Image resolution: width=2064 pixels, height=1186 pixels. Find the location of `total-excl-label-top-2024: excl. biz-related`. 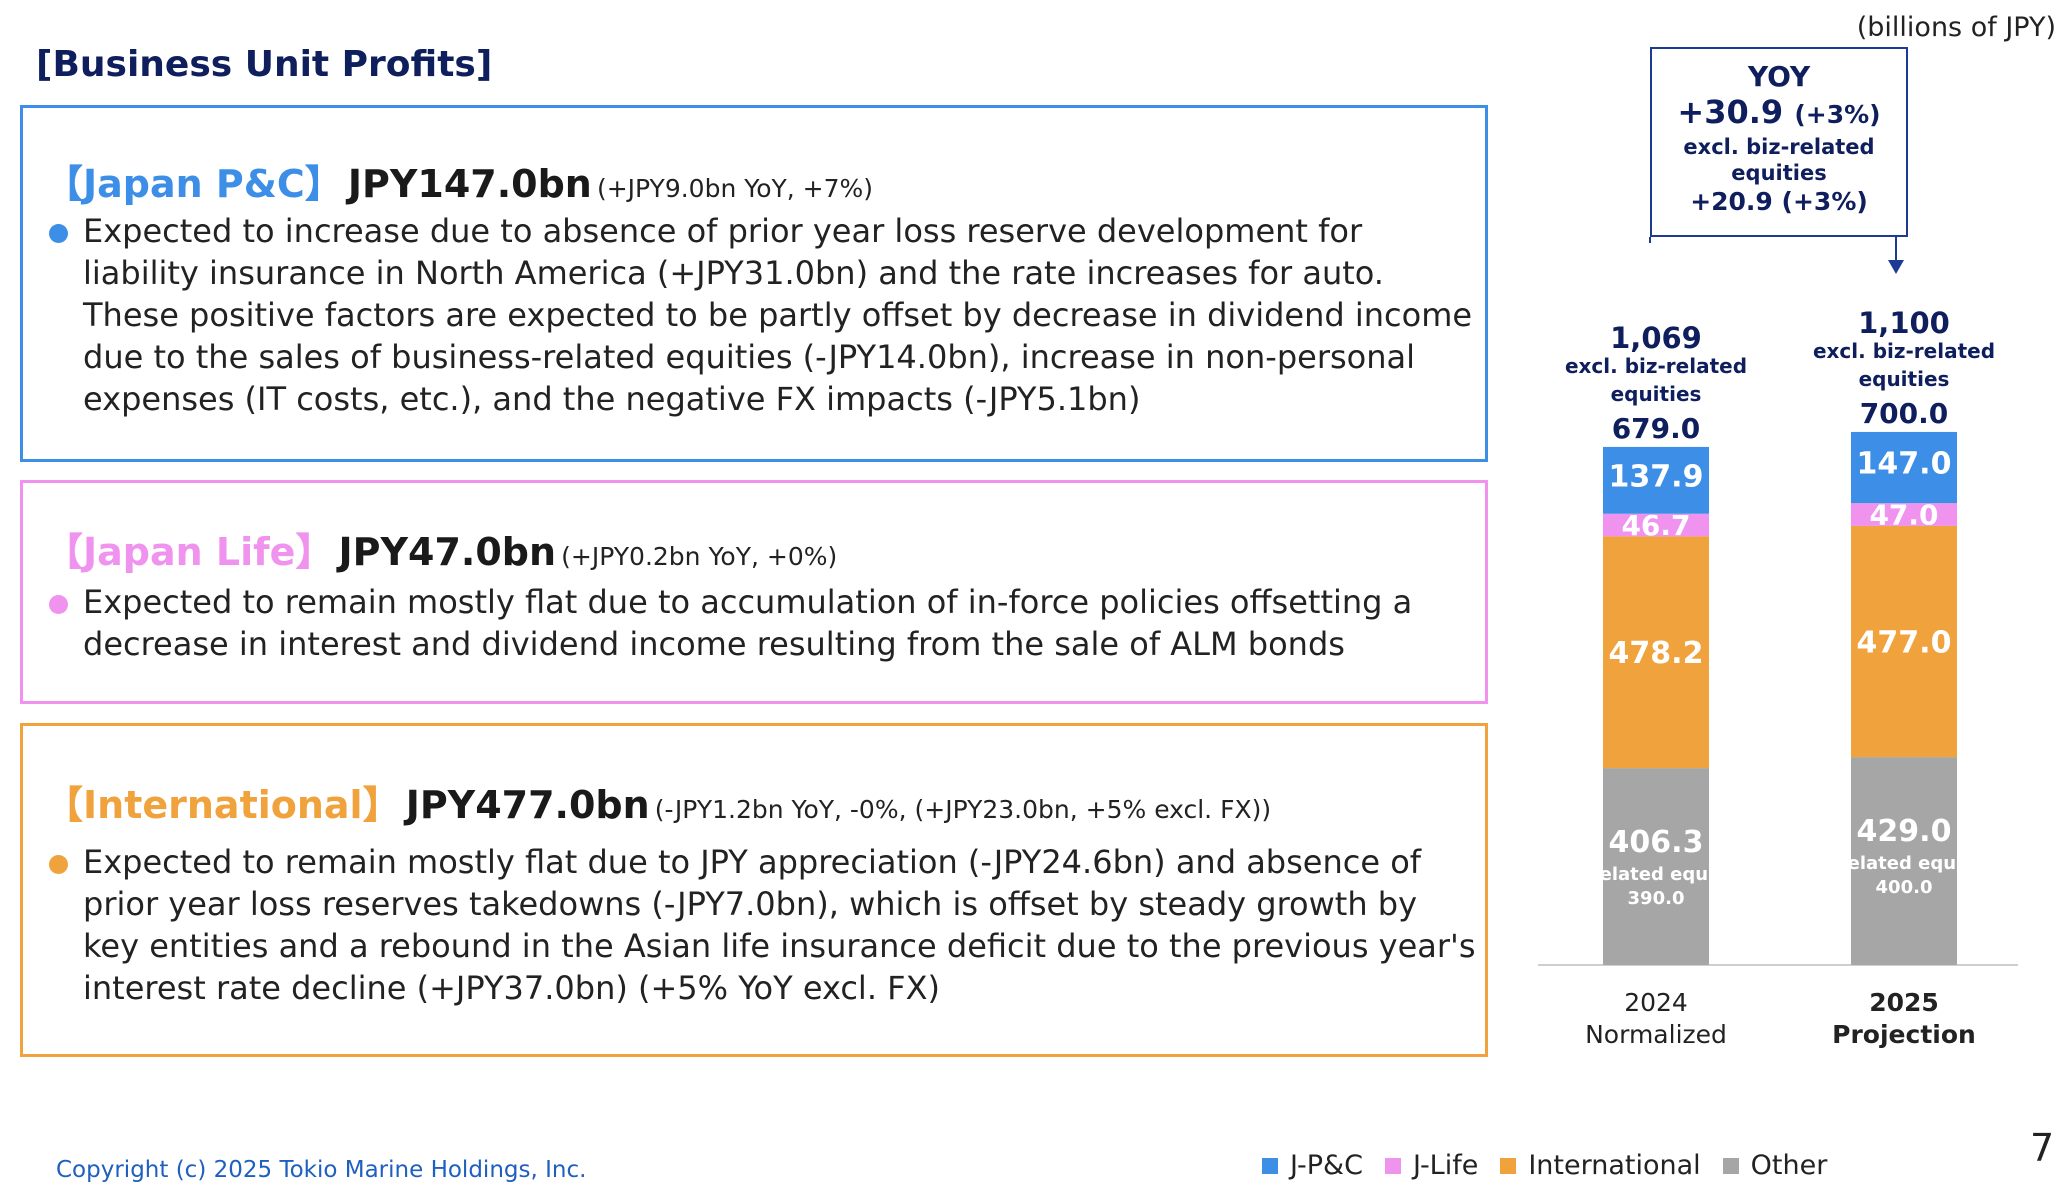

total-excl-label-top-2024: excl. biz-related is located at coordinates (1656, 366).